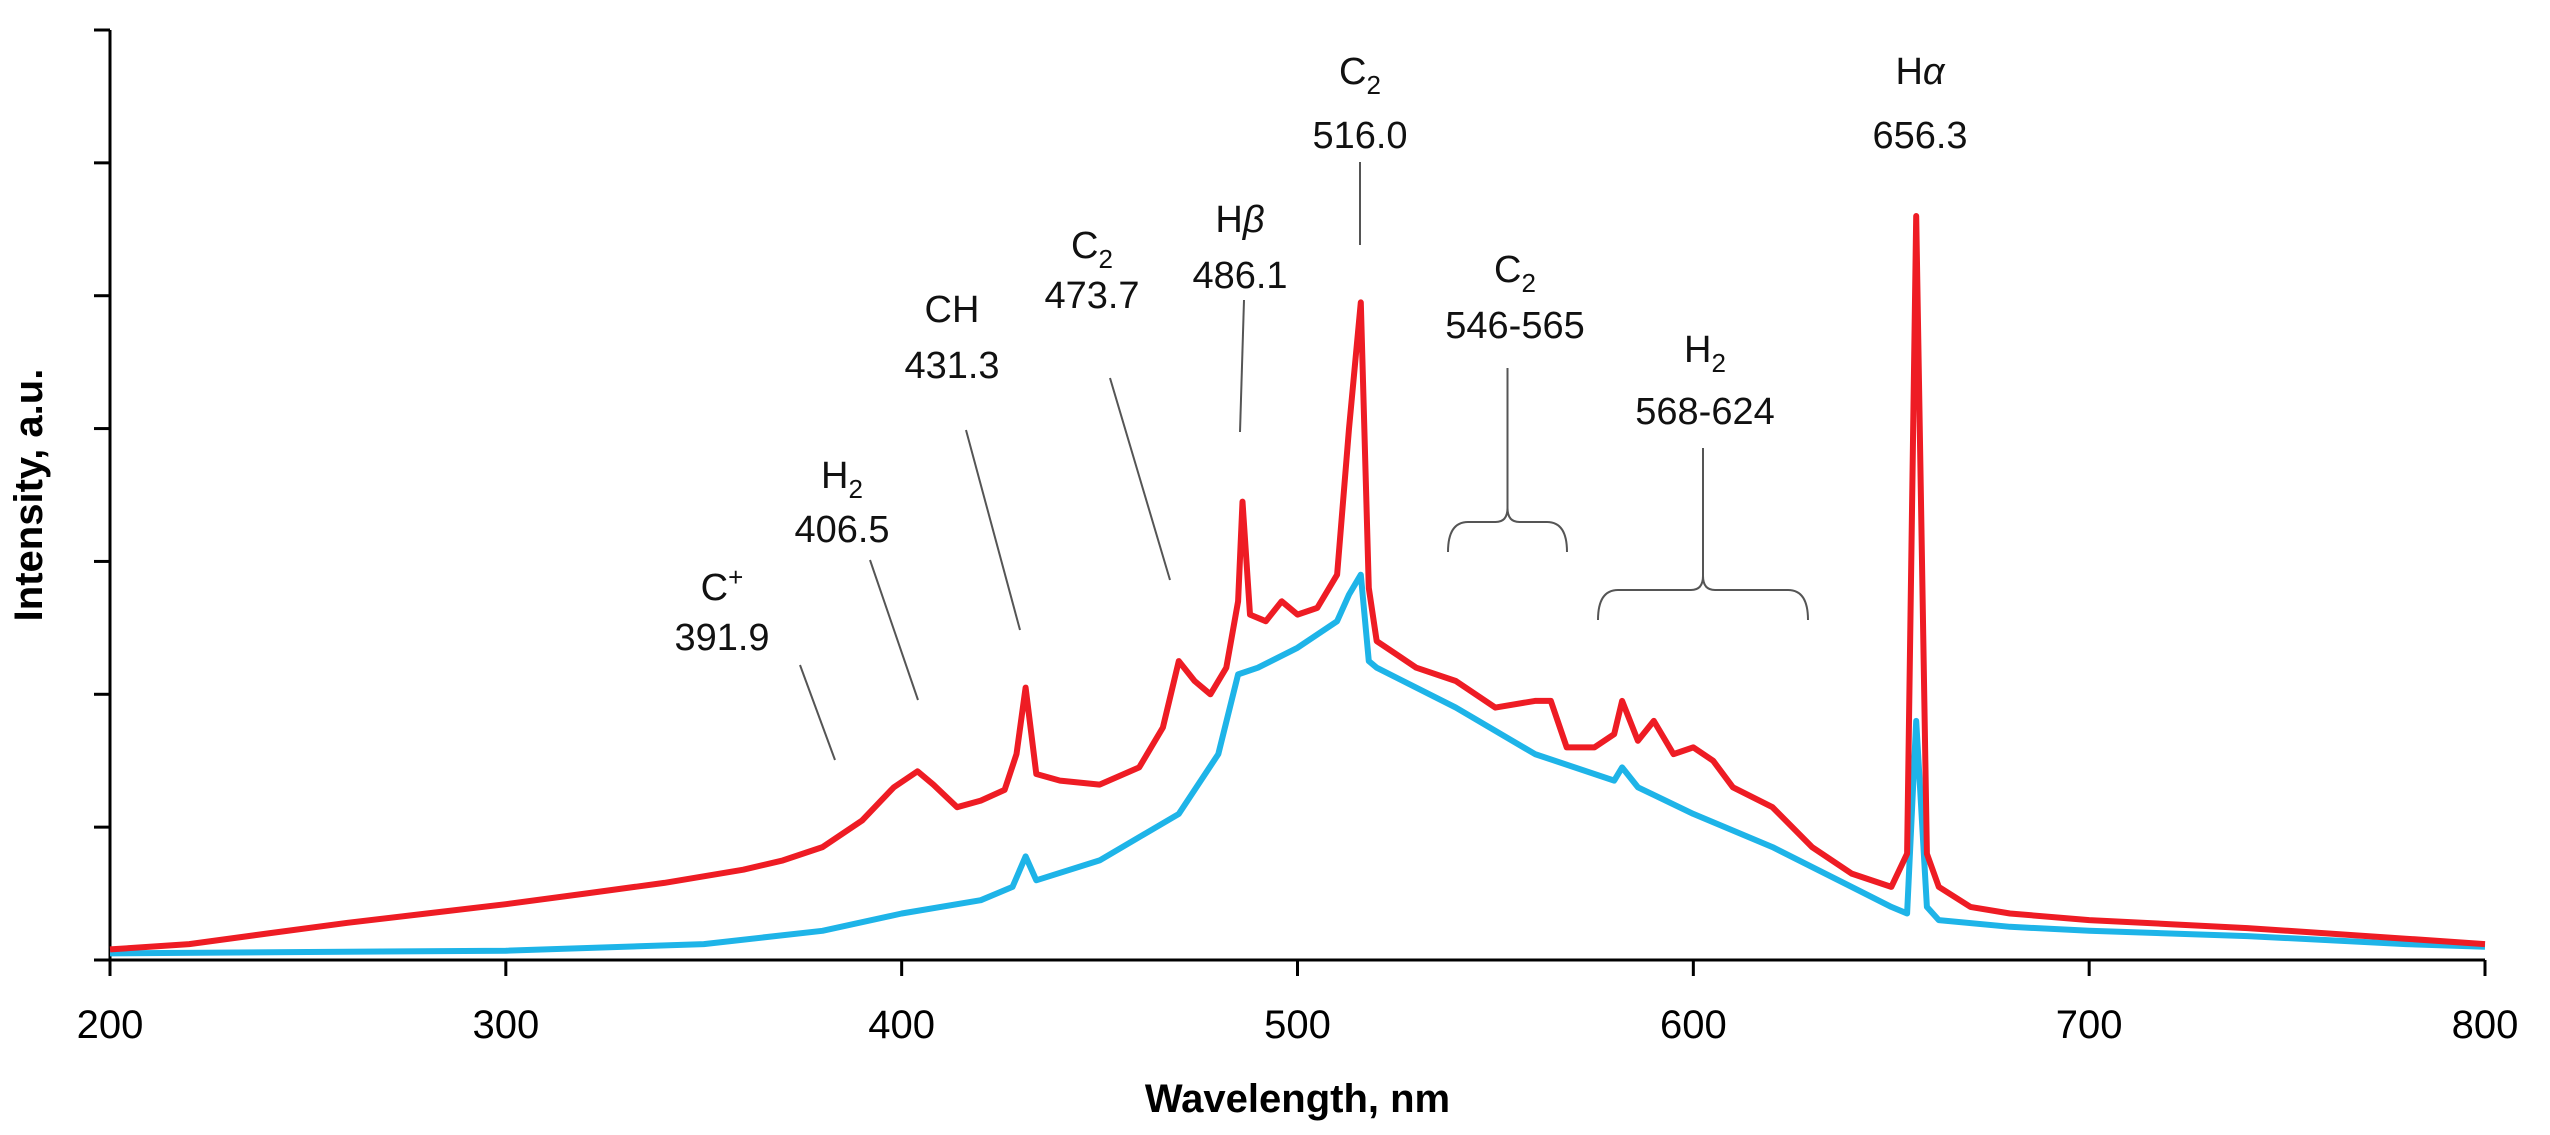 This screenshot has height=1135, width=2550. What do you see at coordinates (1091, 296) in the screenshot?
I see `annotation-wavelength: 473.7` at bounding box center [1091, 296].